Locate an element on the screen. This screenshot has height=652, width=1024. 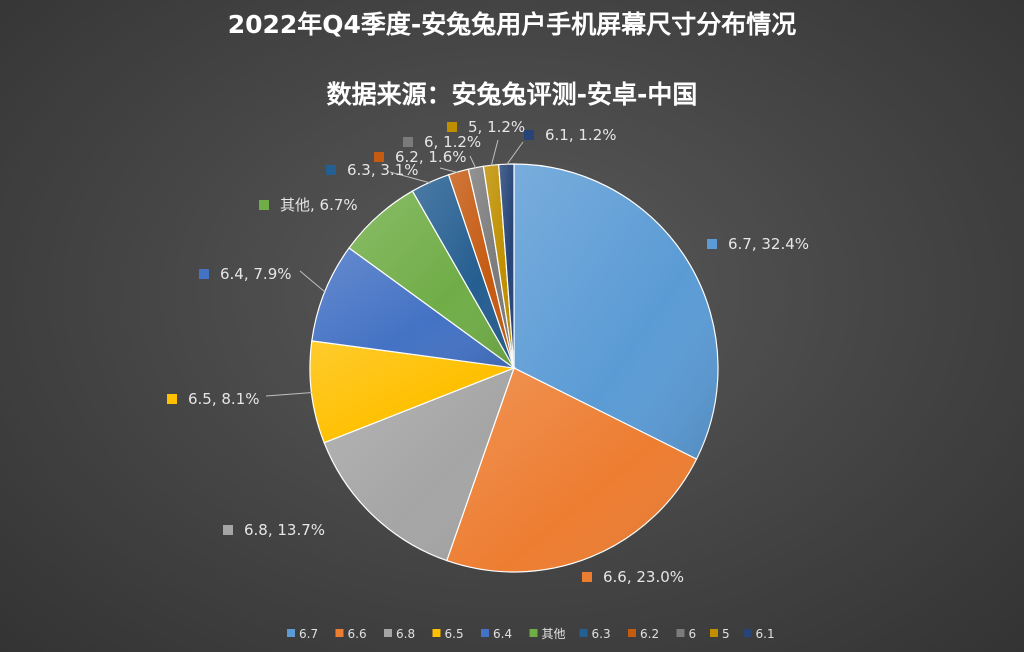
legend-entry-7: 6.3 is located at coordinates (601, 634).